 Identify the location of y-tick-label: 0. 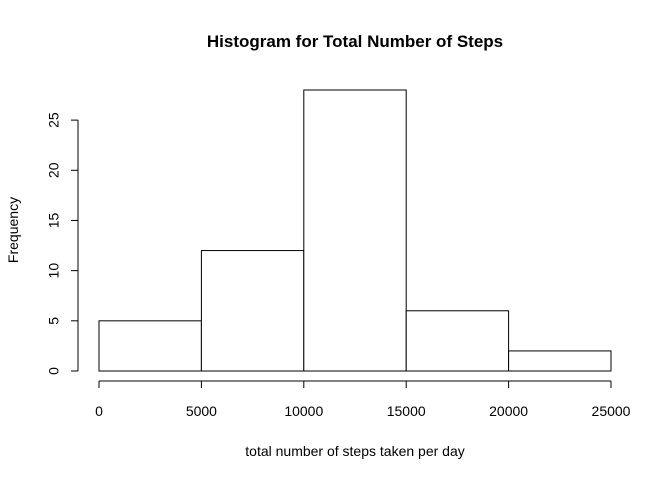
(54, 371).